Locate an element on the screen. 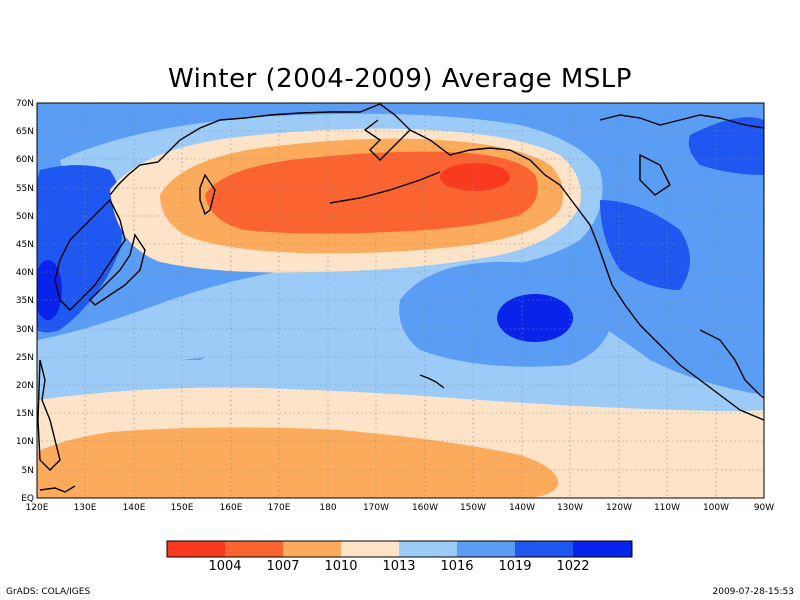 The width and height of the screenshot is (800, 600). lat-label: 50N is located at coordinates (25, 217).